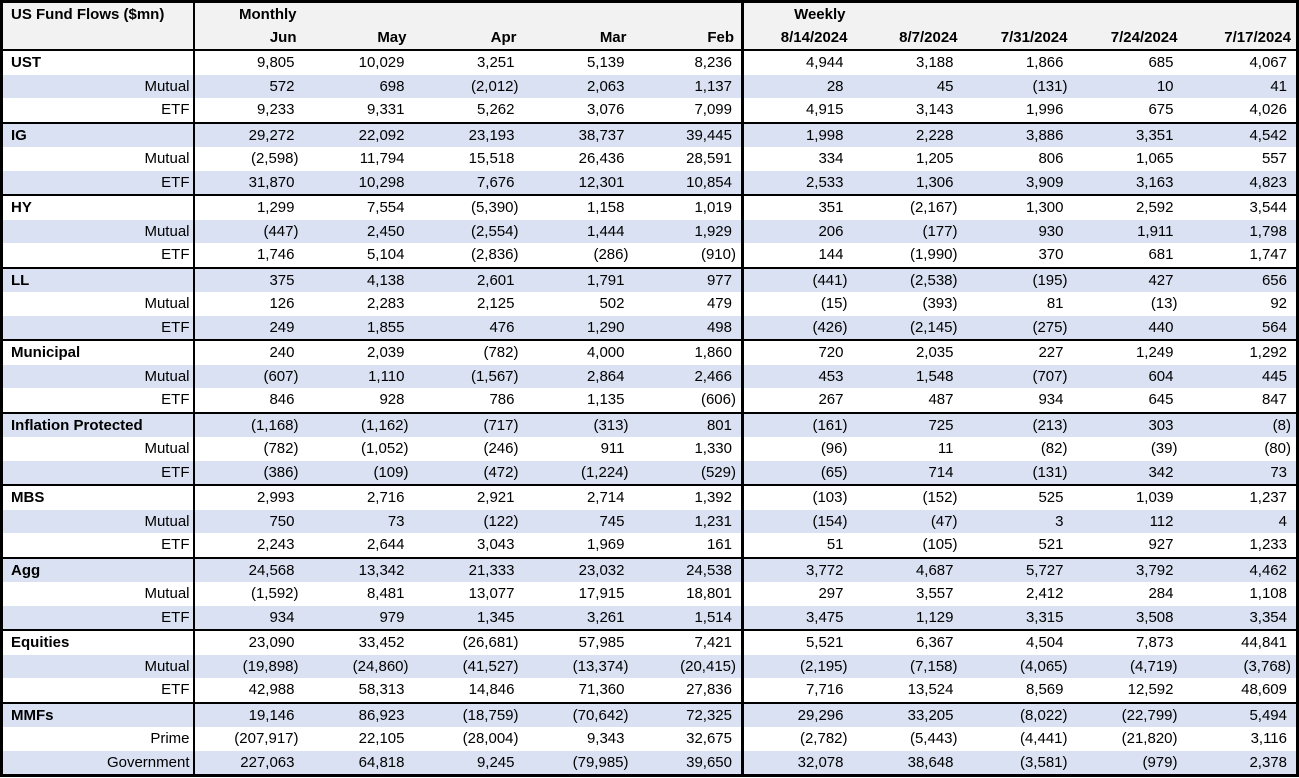 The image size is (1299, 778). Describe the element at coordinates (934, 593) in the screenshot. I see `value-cell: 3,557` at that location.